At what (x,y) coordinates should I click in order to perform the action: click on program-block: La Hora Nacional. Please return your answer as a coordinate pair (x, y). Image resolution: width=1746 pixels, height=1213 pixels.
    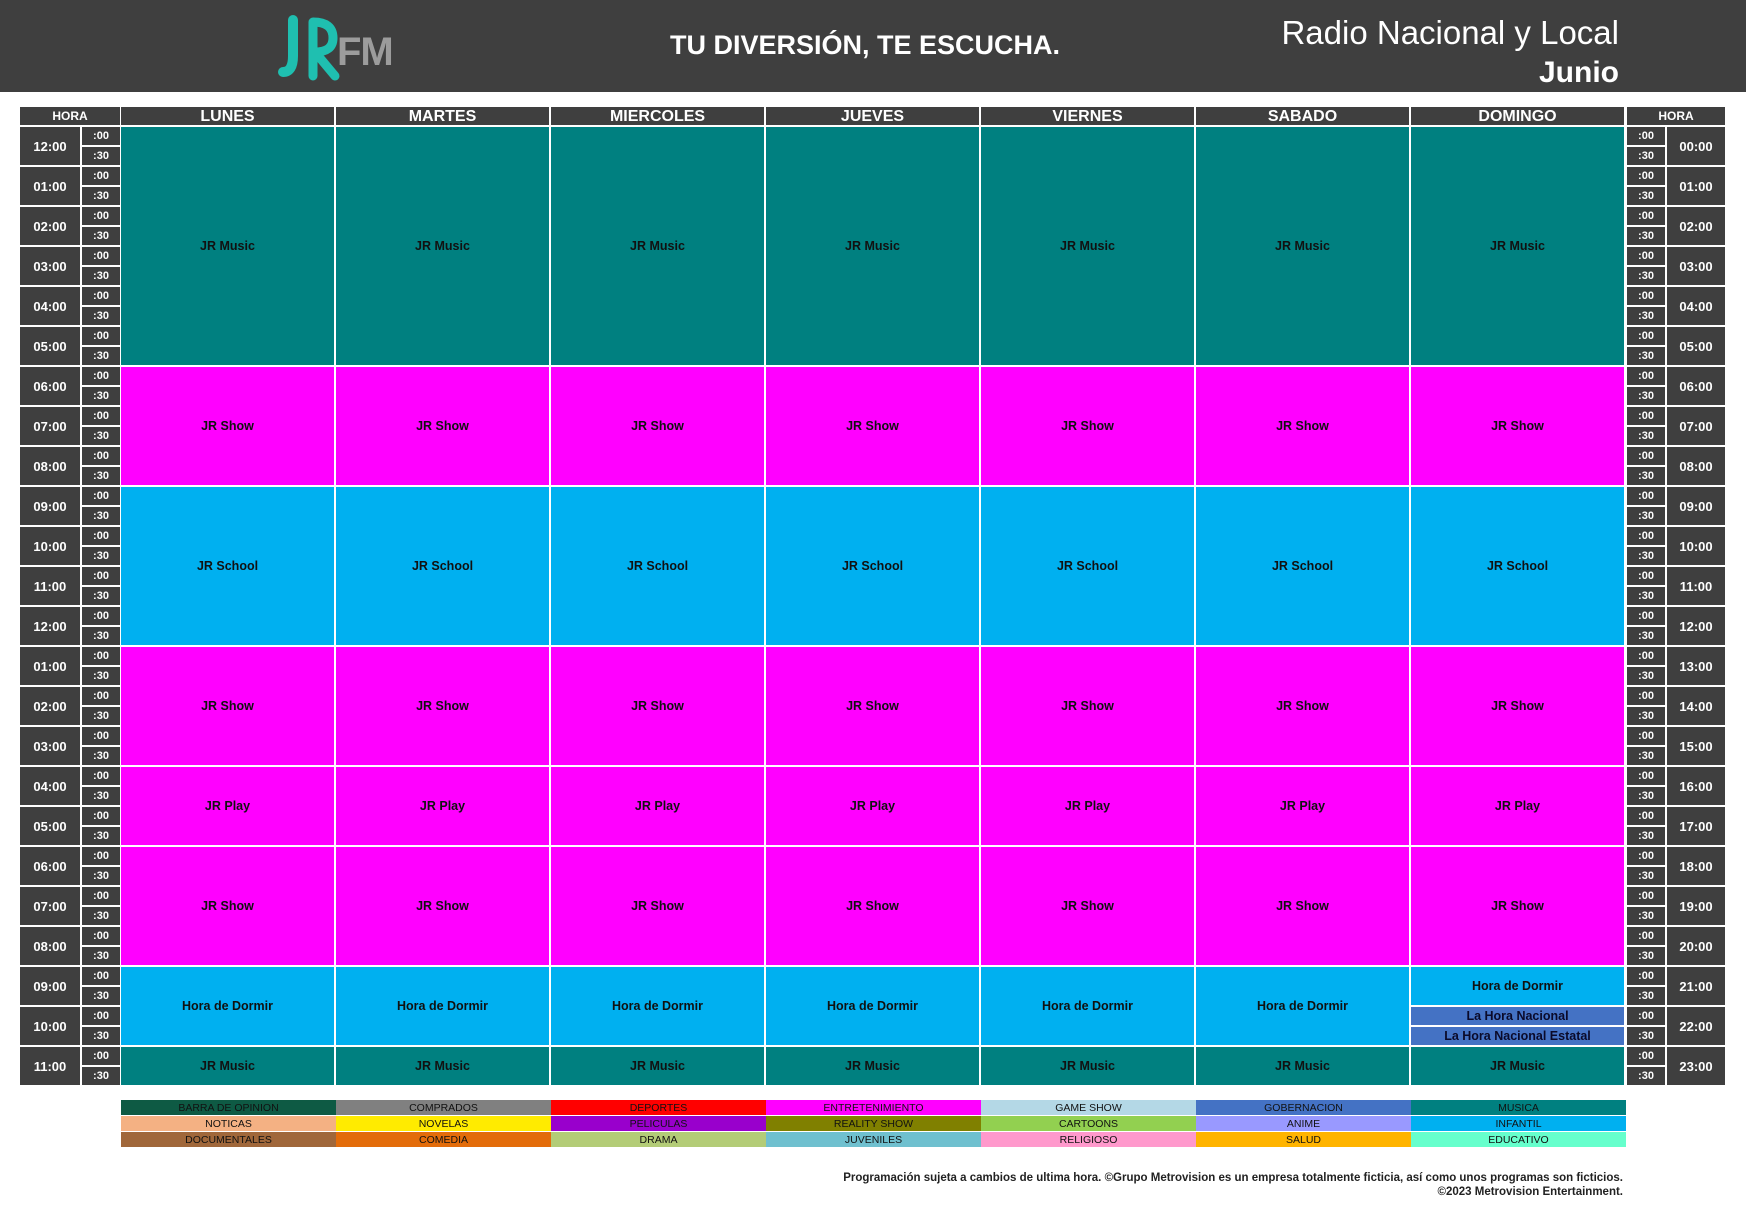
    Looking at the image, I should click on (1517, 1016).